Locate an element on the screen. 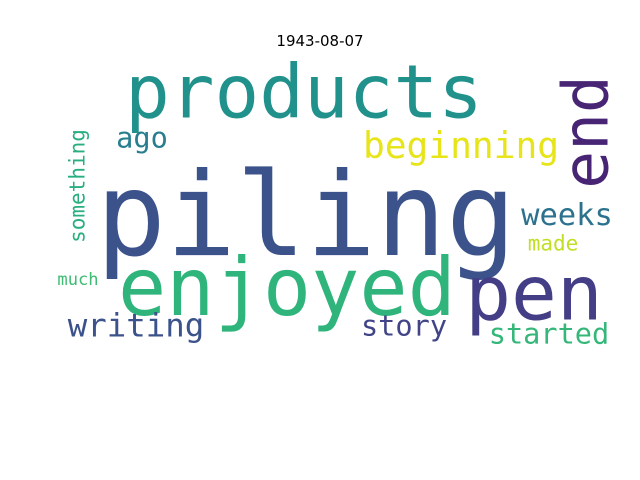 The height and width of the screenshot is (480, 640). word-something: something is located at coordinates (78, 186).